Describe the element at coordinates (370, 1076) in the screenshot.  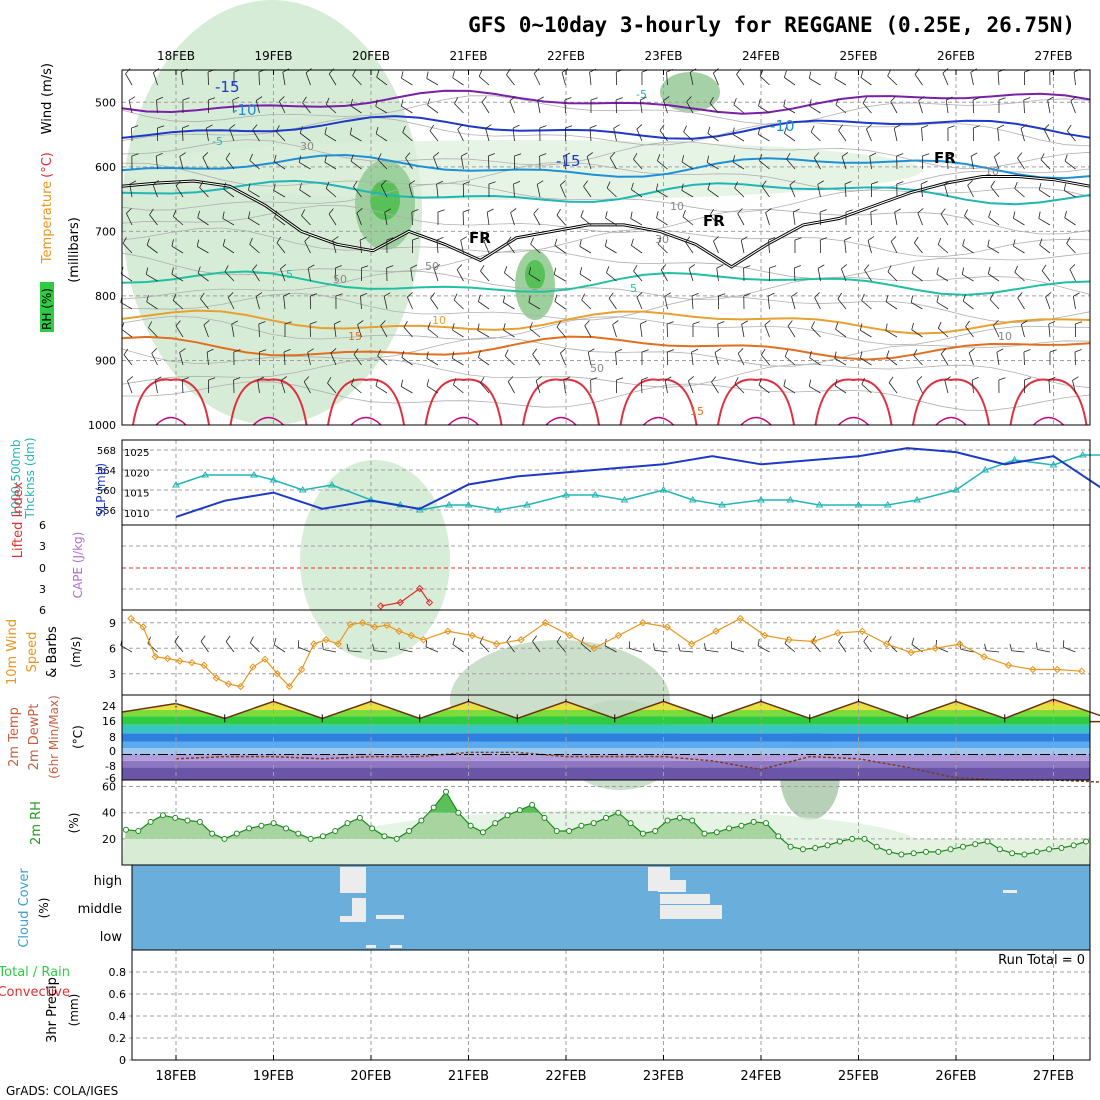
I see `date-label-bottom: 20FEB` at that location.